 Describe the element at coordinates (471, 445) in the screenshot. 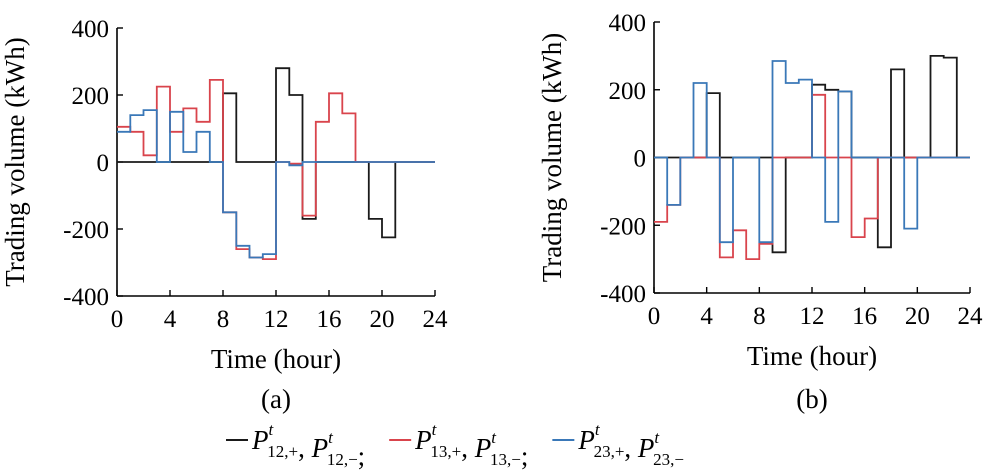

I see `legend-entry-red: Pt 13,+, Pt 13,−;` at that location.